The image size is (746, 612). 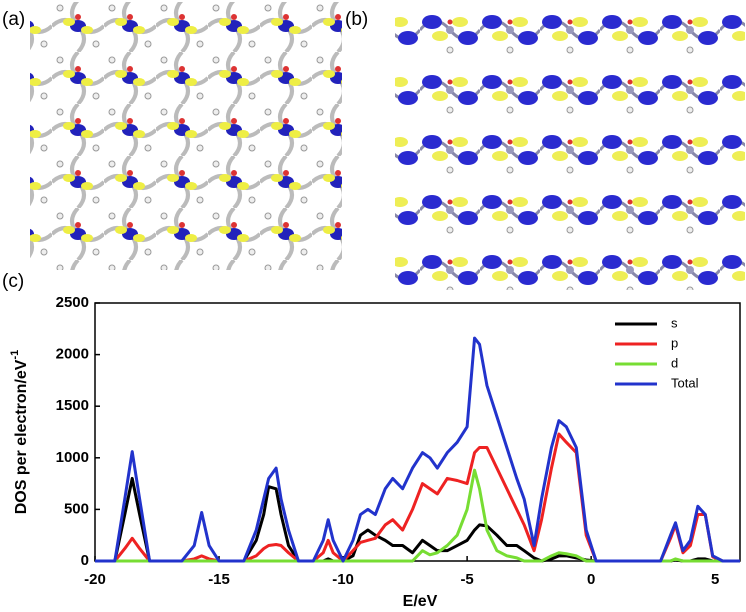 I want to click on legend-label: p, so click(x=674, y=342).